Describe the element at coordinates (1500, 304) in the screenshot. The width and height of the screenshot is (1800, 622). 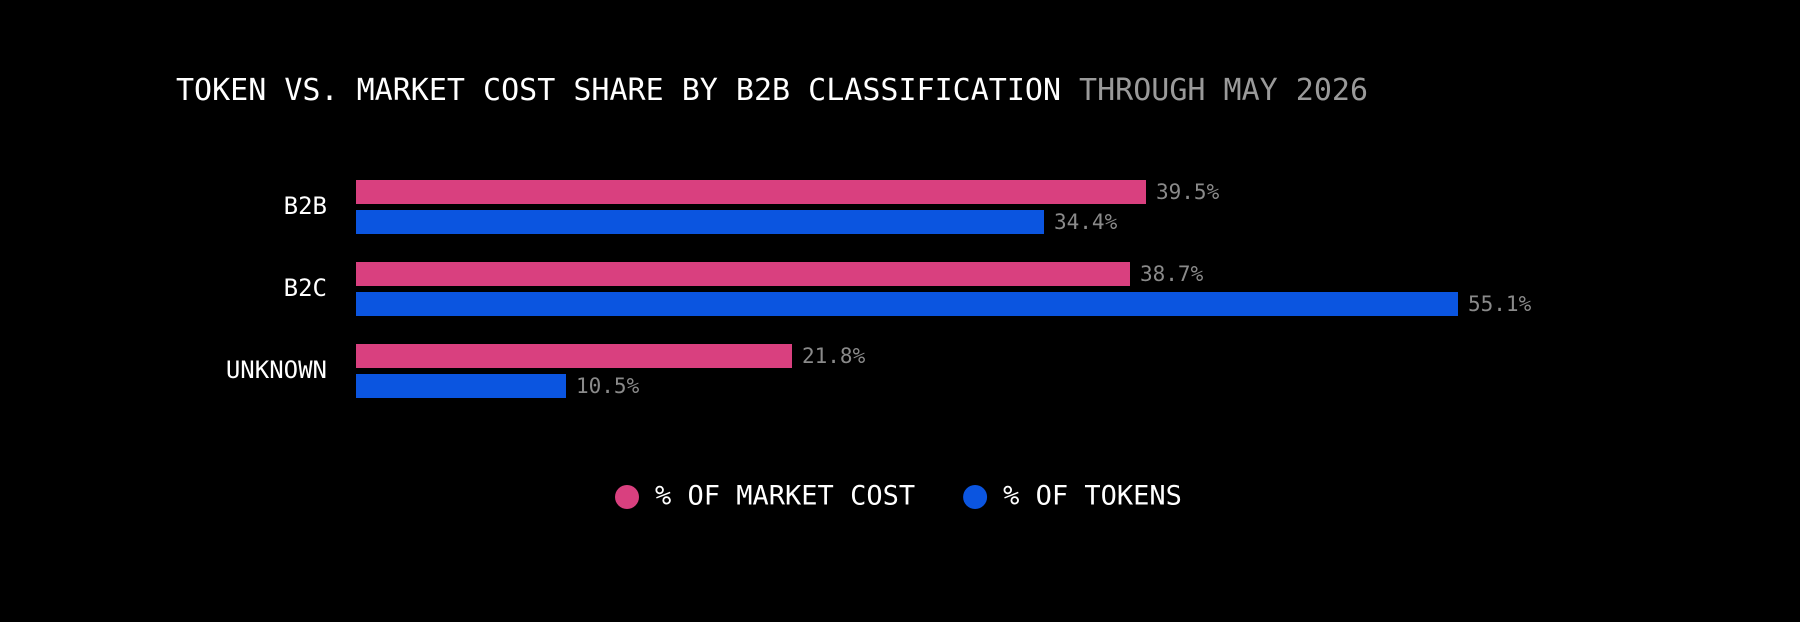
I see `value-label: 55.1%` at that location.